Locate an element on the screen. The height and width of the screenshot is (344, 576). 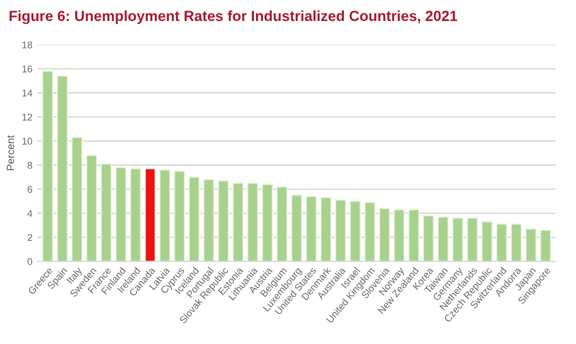
y-tick-label: 0 is located at coordinates (30, 262).